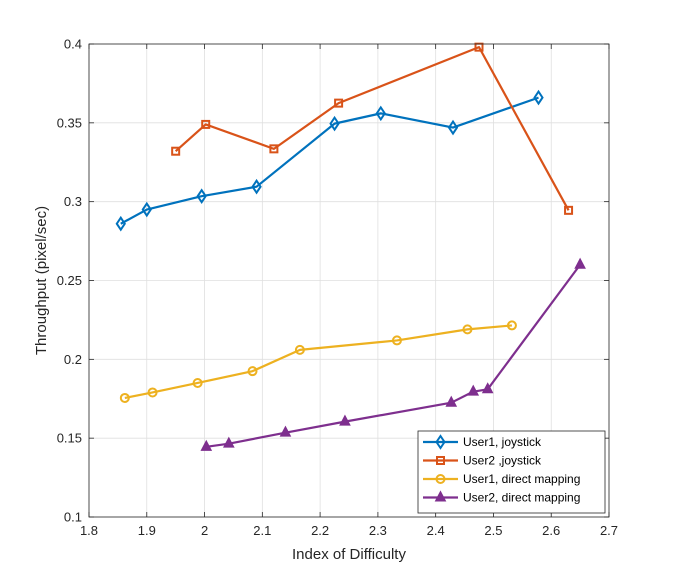 This screenshot has height=581, width=677. I want to click on x-tick-label: 1.8, so click(89, 530).